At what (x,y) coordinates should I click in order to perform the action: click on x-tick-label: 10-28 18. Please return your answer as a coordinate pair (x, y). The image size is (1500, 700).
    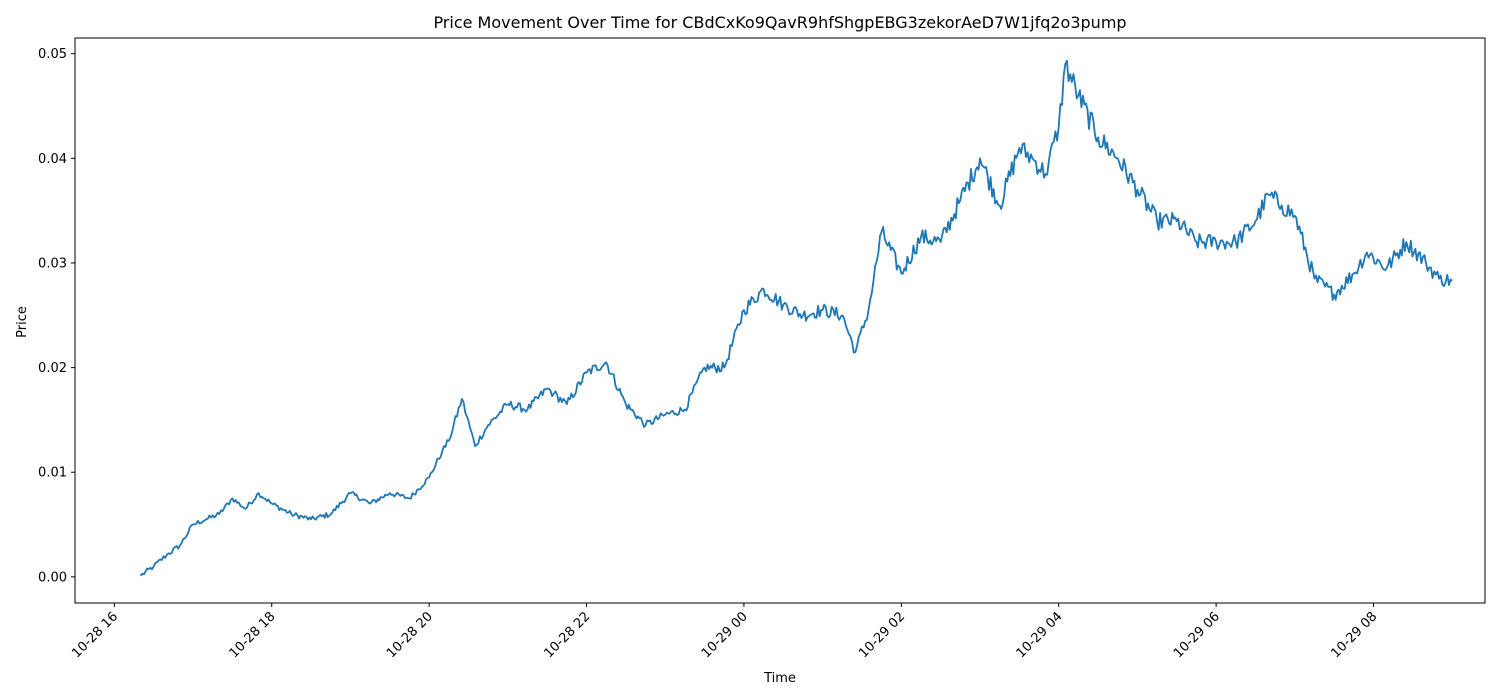
    Looking at the image, I should click on (253, 635).